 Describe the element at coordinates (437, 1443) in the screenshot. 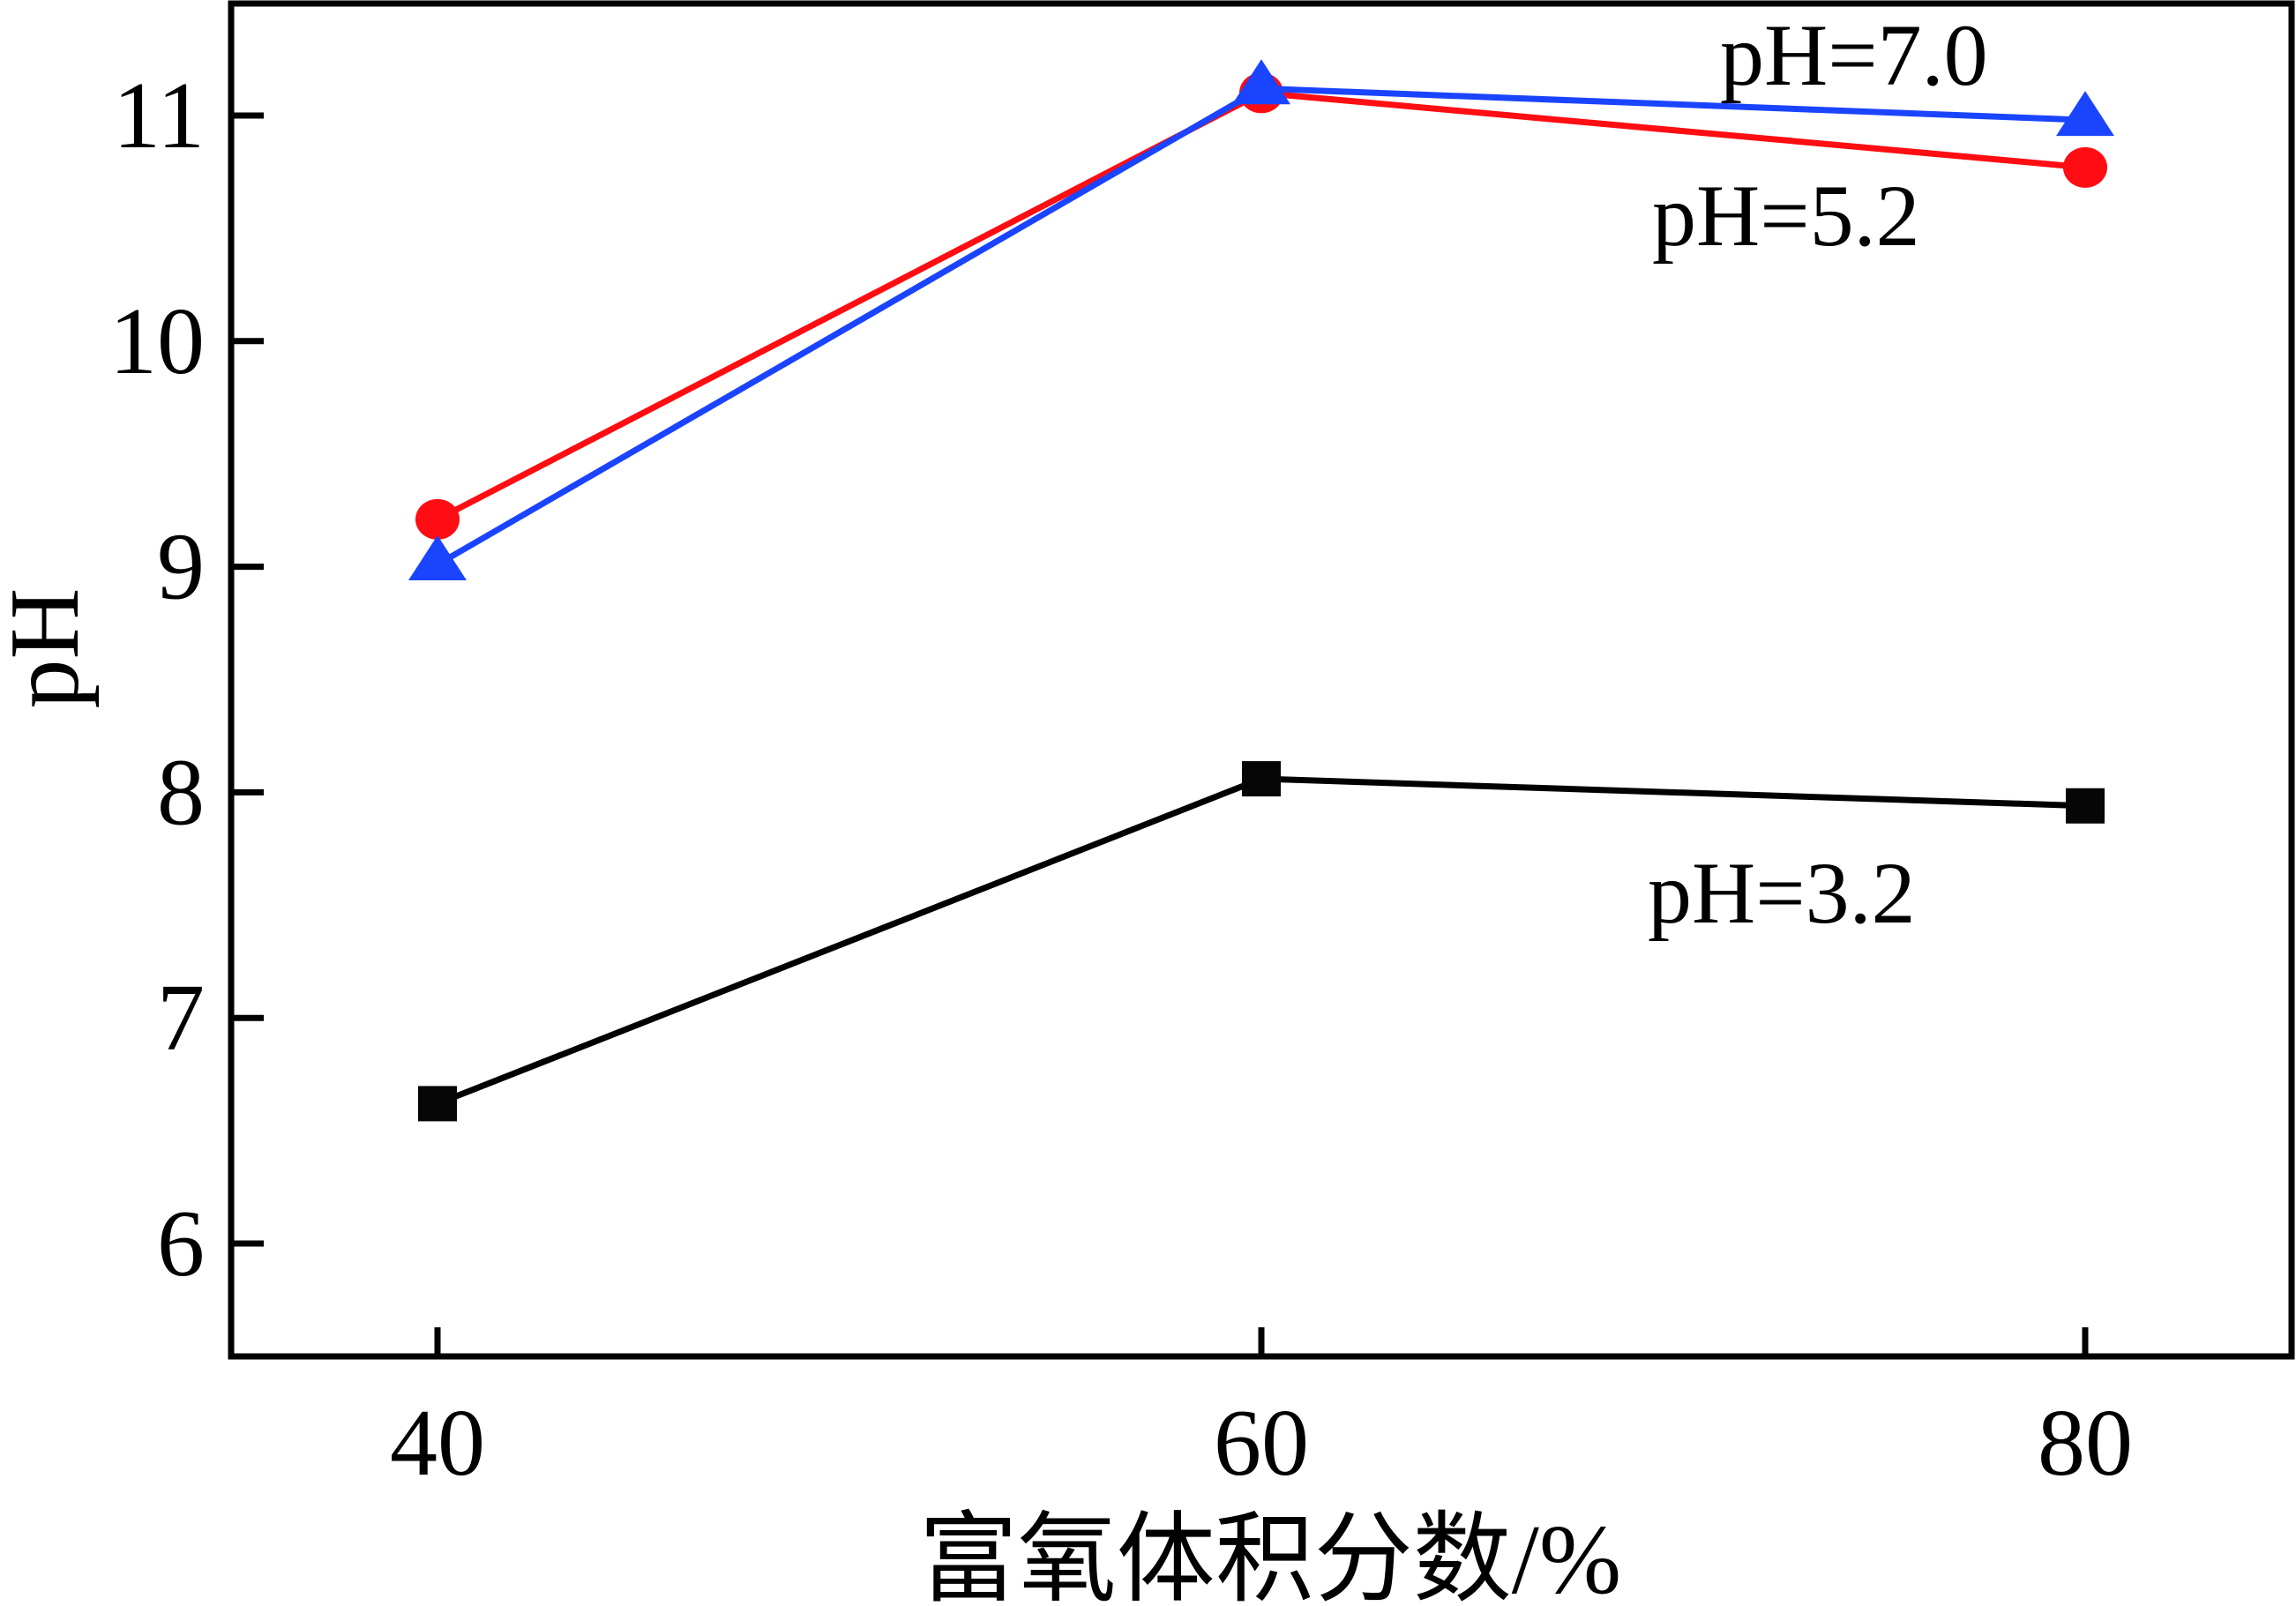

I see `x-tick-label: 40` at that location.